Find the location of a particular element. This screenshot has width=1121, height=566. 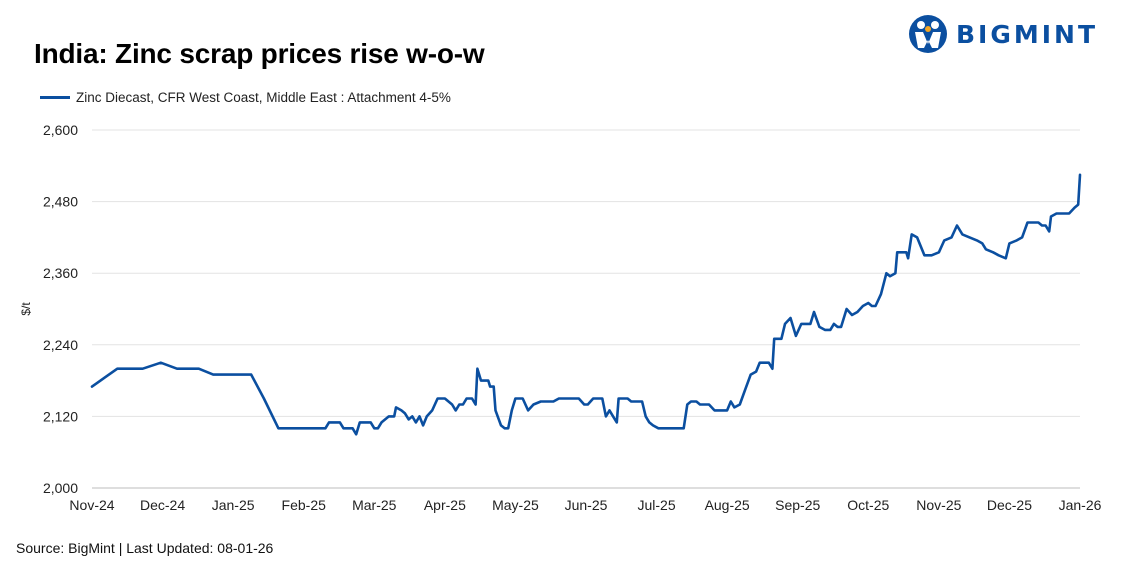

x-tick-label: Mar-25 is located at coordinates (374, 505).